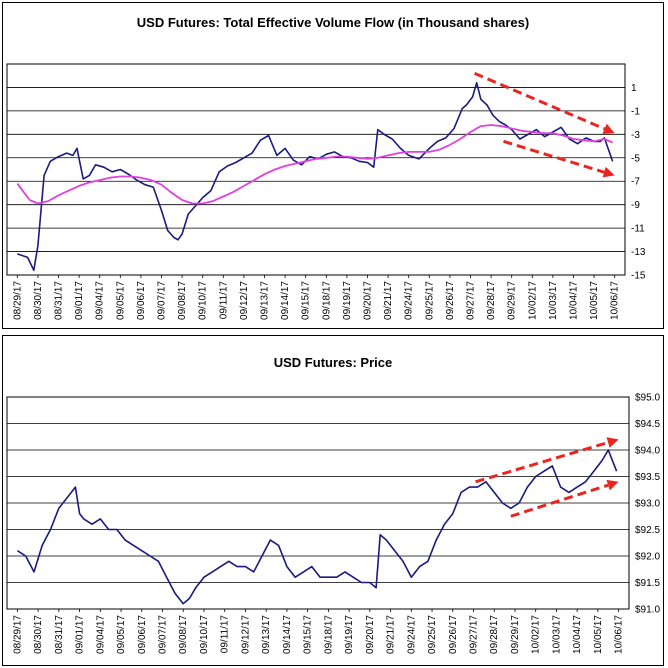  Describe the element at coordinates (647, 557) in the screenshot. I see `y-tick-label: $92.0` at that location.